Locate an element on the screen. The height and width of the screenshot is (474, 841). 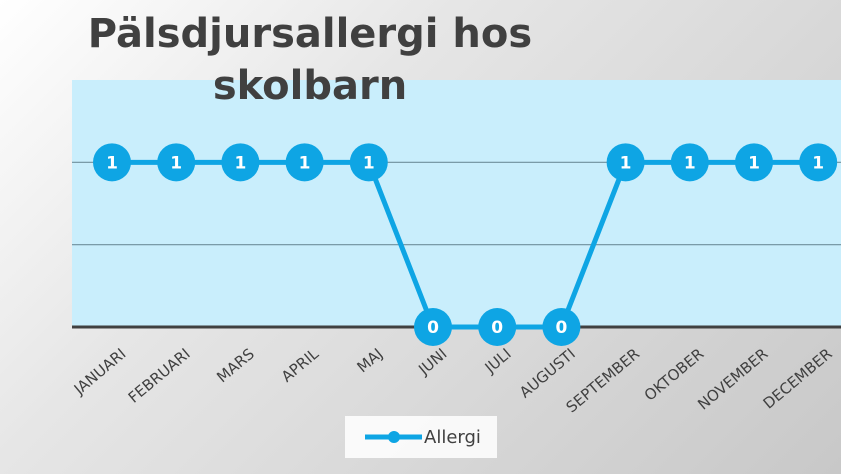
x-tick-label: OKTOBER is located at coordinates (674, 375).